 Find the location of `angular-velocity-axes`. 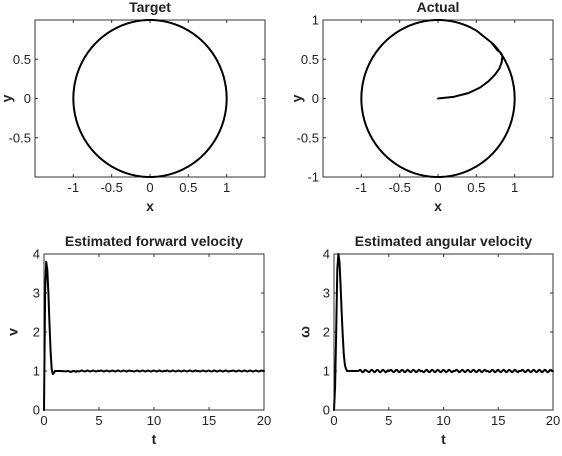

angular-velocity-axes is located at coordinates (443, 332).